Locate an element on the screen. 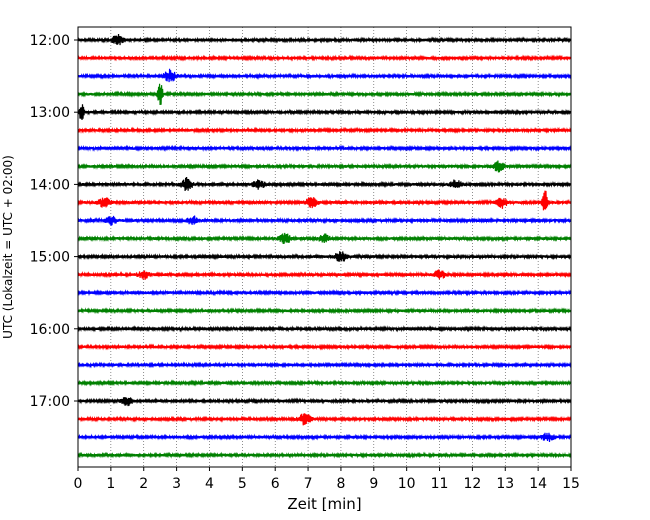 The image size is (650, 520). x-tick-label: 10 is located at coordinates (407, 484).